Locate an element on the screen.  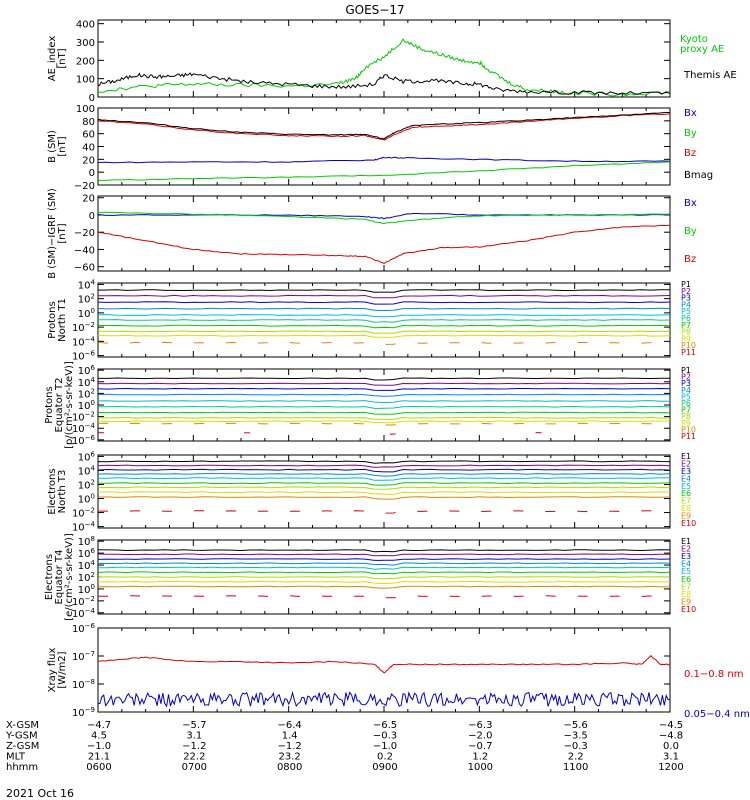
y-tick-label: 200 is located at coordinates (85, 61).